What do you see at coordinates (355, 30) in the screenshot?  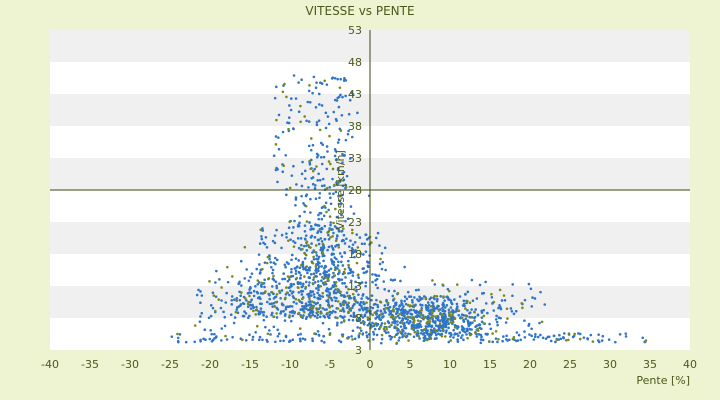 I see `y-tick-label: 53` at bounding box center [355, 30].